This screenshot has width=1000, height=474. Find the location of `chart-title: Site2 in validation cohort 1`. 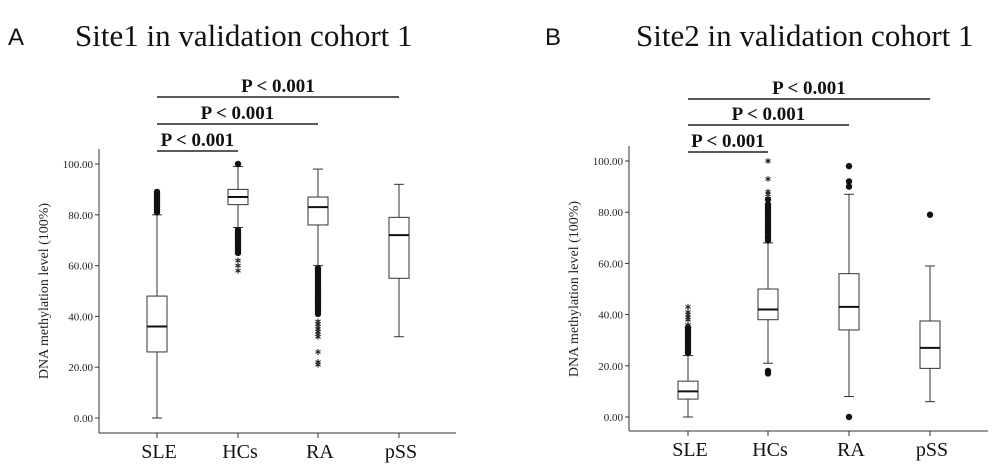

chart-title: Site2 in validation cohort 1 is located at coordinates (805, 35).